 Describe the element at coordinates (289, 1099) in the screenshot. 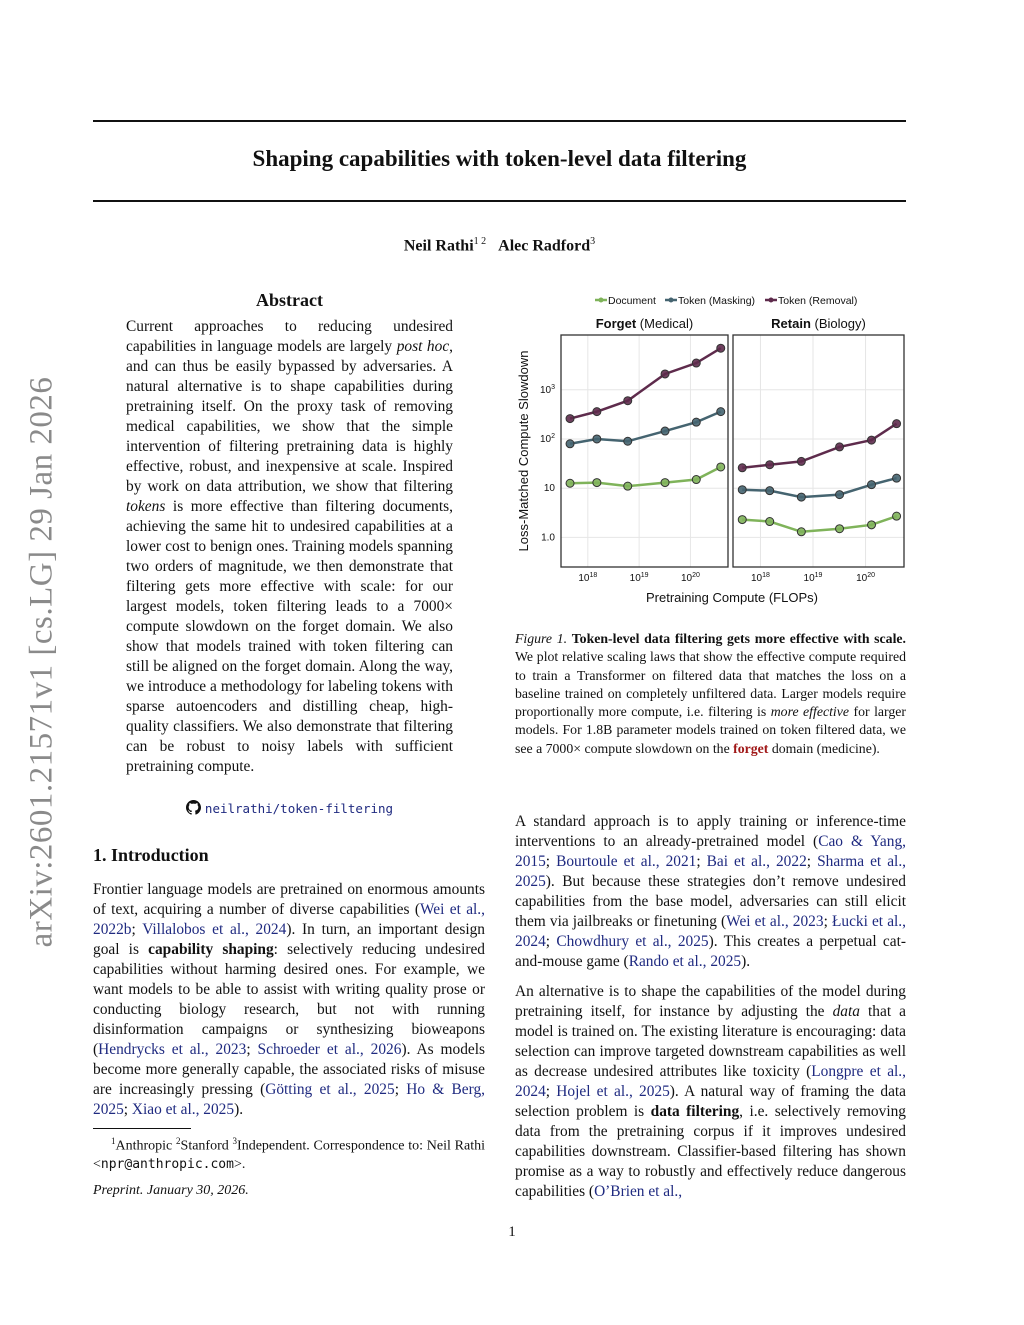

I see `citation-link: Ho & Berg, 2025` at that location.